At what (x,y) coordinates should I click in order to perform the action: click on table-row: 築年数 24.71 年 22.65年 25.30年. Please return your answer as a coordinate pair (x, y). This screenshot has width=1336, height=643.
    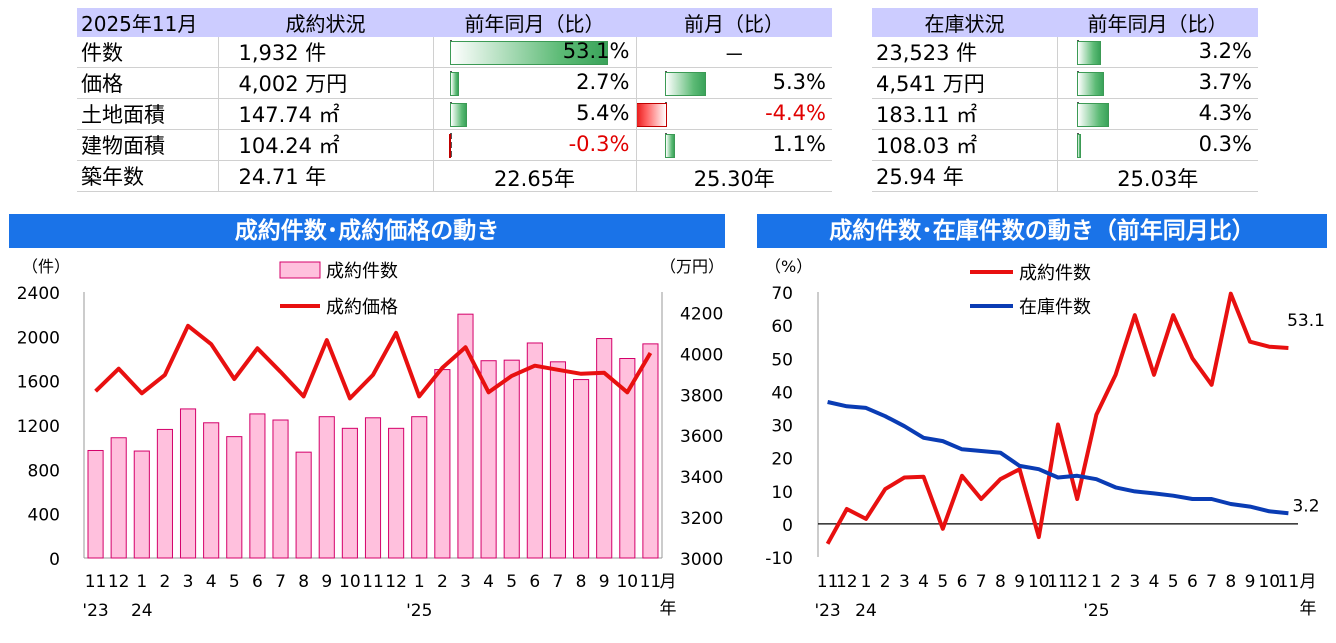
    Looking at the image, I should click on (454, 176).